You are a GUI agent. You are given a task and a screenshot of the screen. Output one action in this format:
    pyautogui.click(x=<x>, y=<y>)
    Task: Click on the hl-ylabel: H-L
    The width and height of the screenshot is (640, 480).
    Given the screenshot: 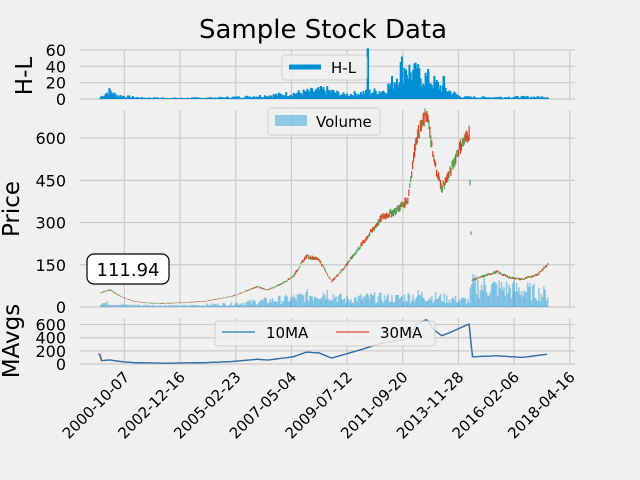 What is the action you would take?
    pyautogui.click(x=25, y=76)
    